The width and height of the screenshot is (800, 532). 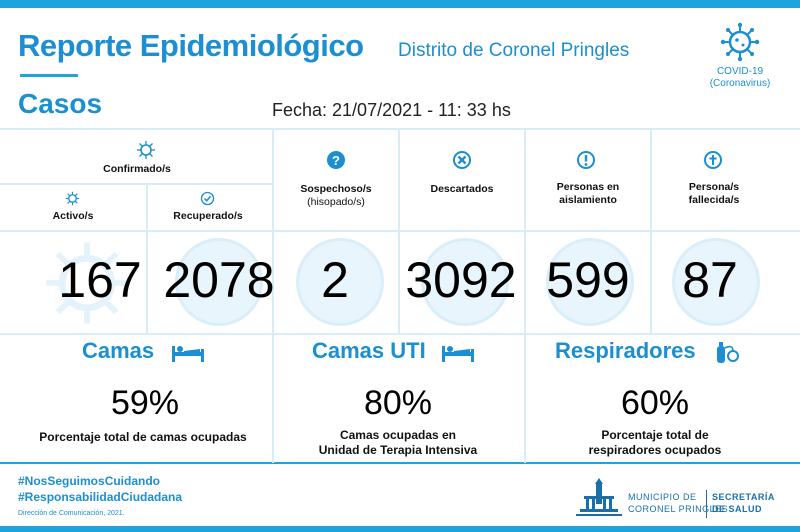 What do you see at coordinates (461, 280) in the screenshot?
I see `discarded-count: 3092` at bounding box center [461, 280].